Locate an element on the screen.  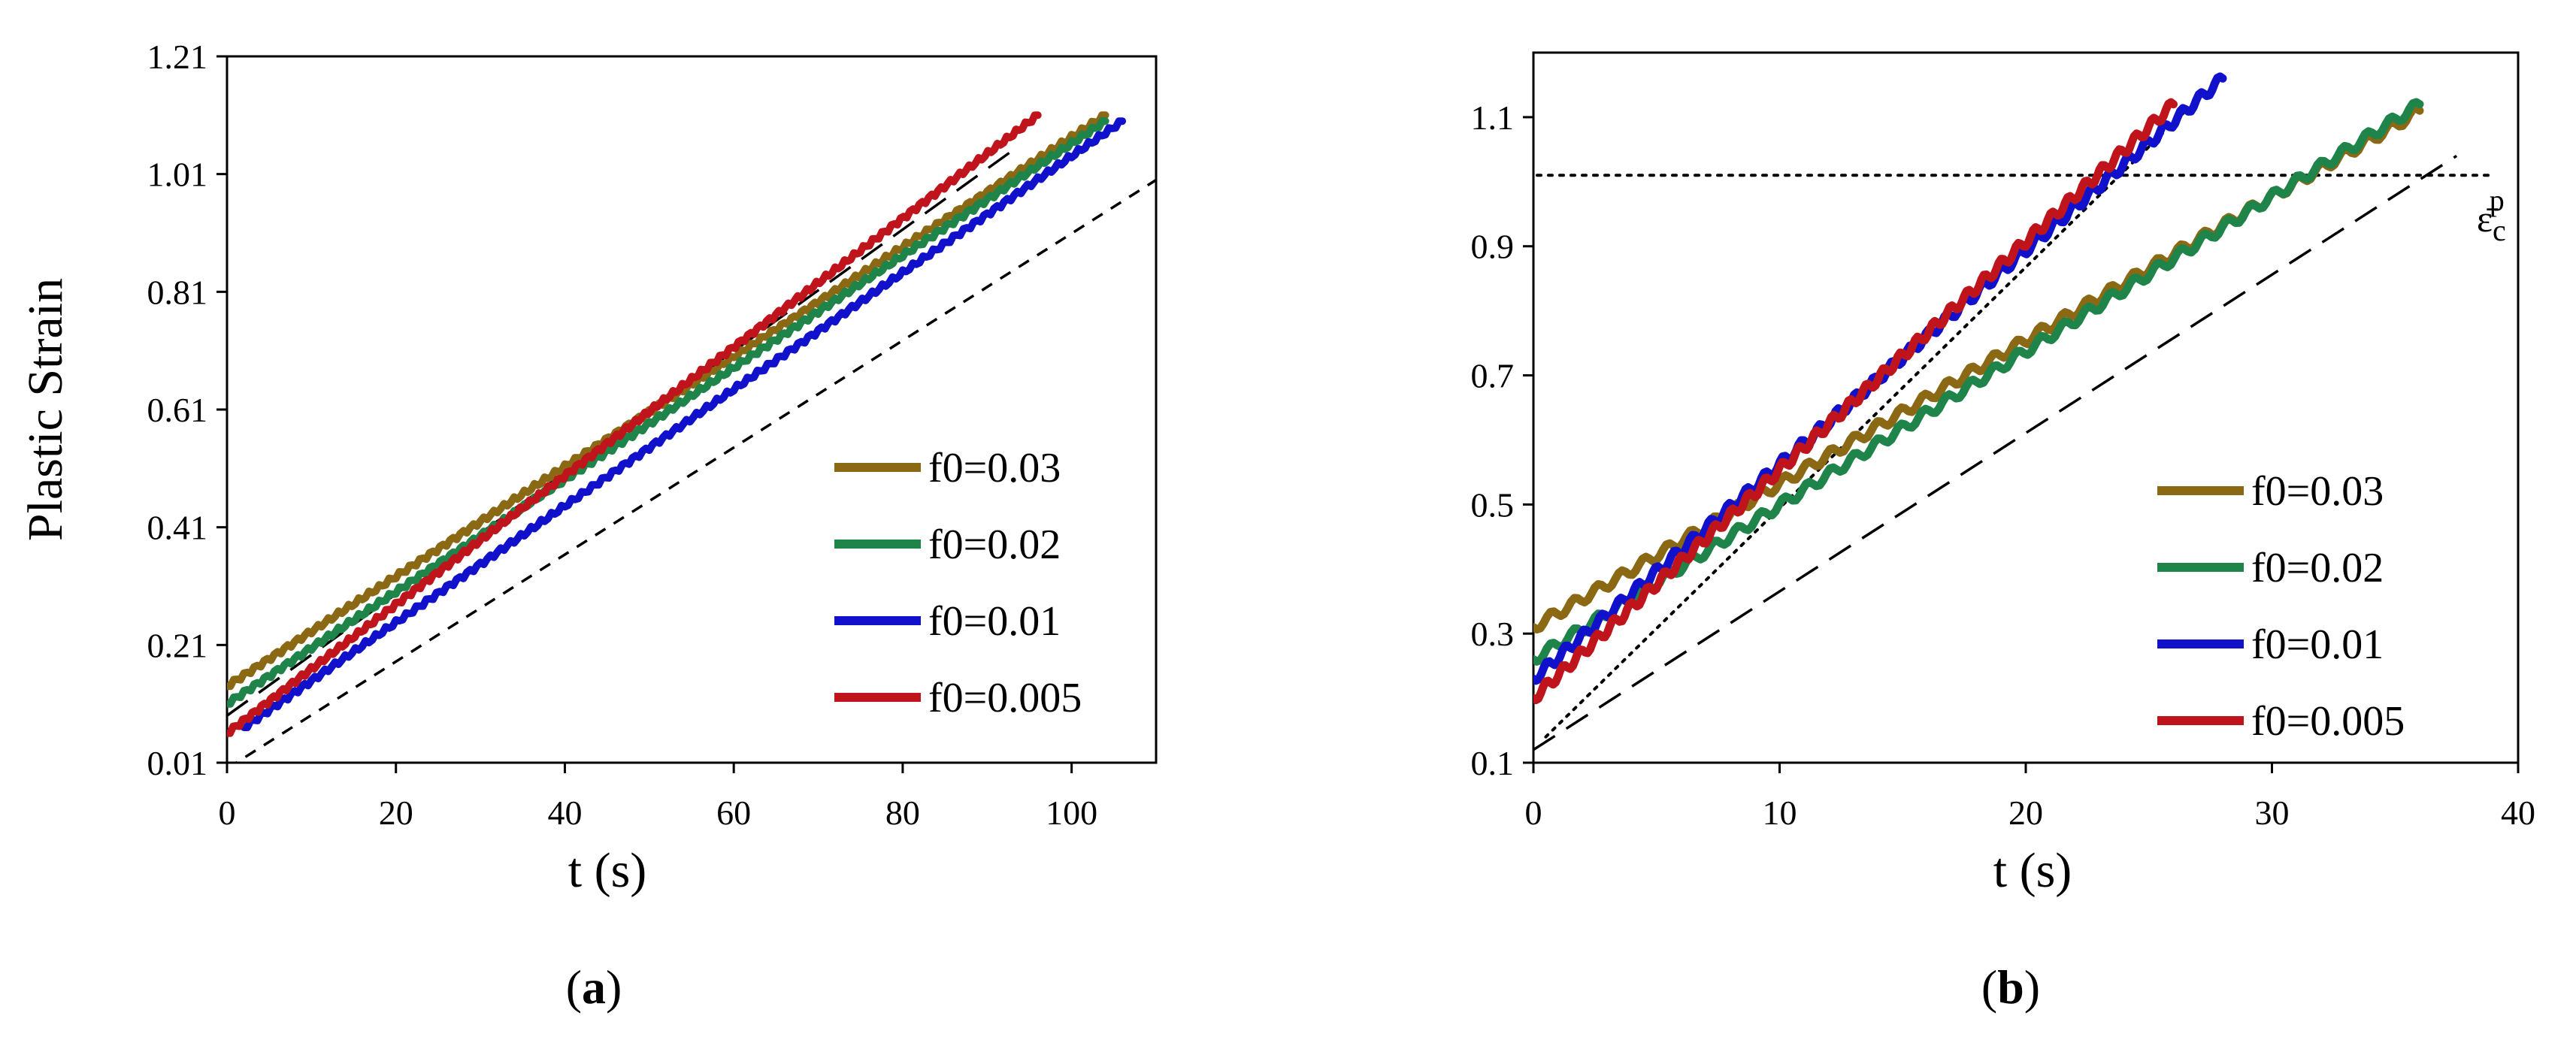
y-tick-label: 0.9 is located at coordinates (1493, 247).